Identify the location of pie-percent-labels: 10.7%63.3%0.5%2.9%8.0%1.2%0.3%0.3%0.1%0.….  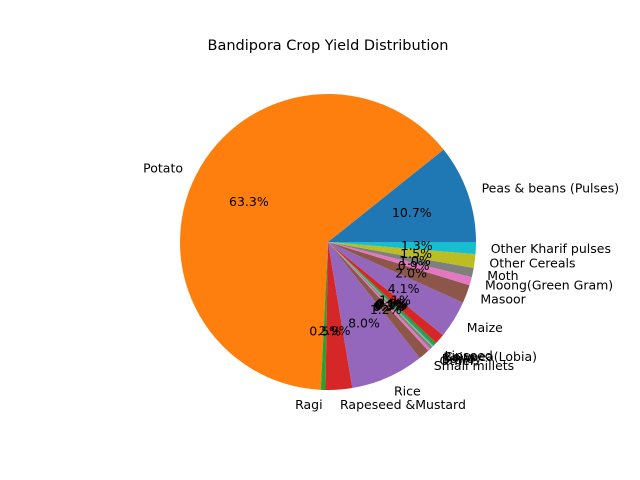
(331, 266).